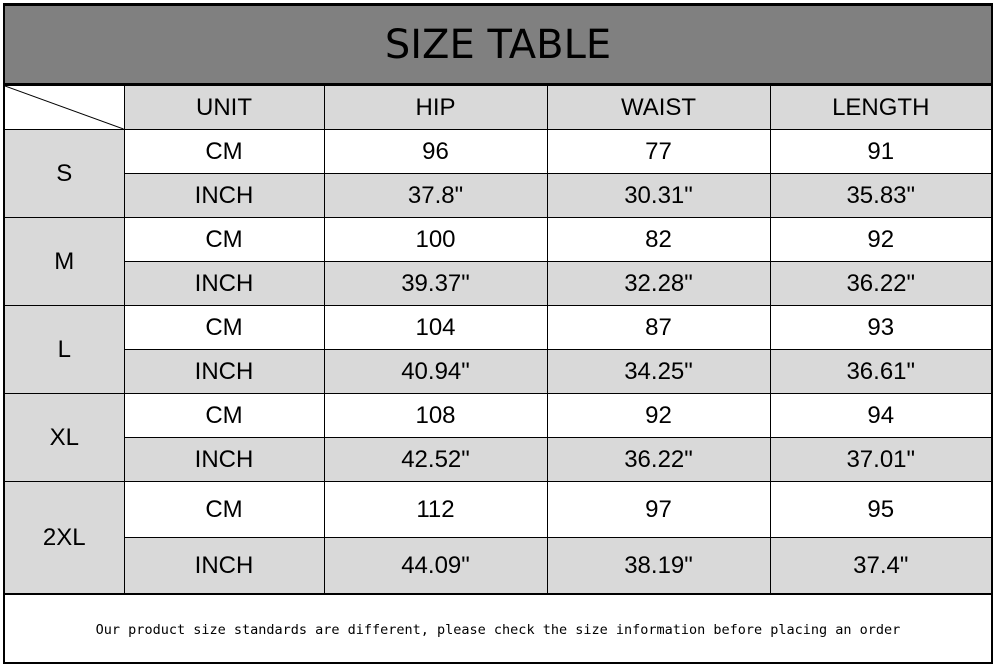  What do you see at coordinates (435, 283) in the screenshot?
I see `hip-cell: 39.37"` at bounding box center [435, 283].